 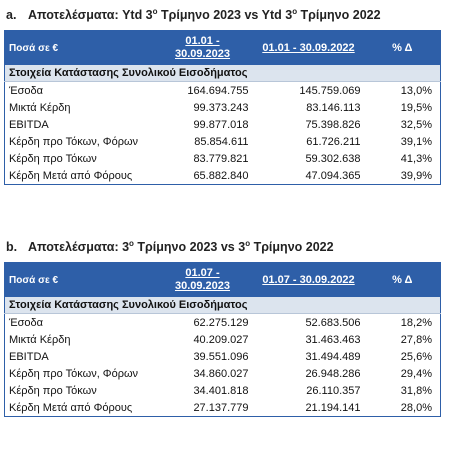 I want to click on value-cell: 83.779.821, so click(x=221, y=158).